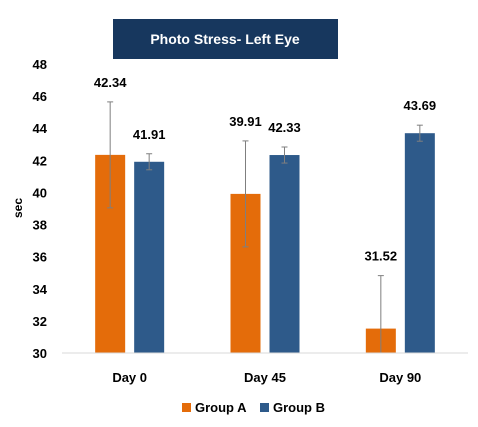  What do you see at coordinates (40, 128) in the screenshot?
I see `y-tick-label: 44` at bounding box center [40, 128].